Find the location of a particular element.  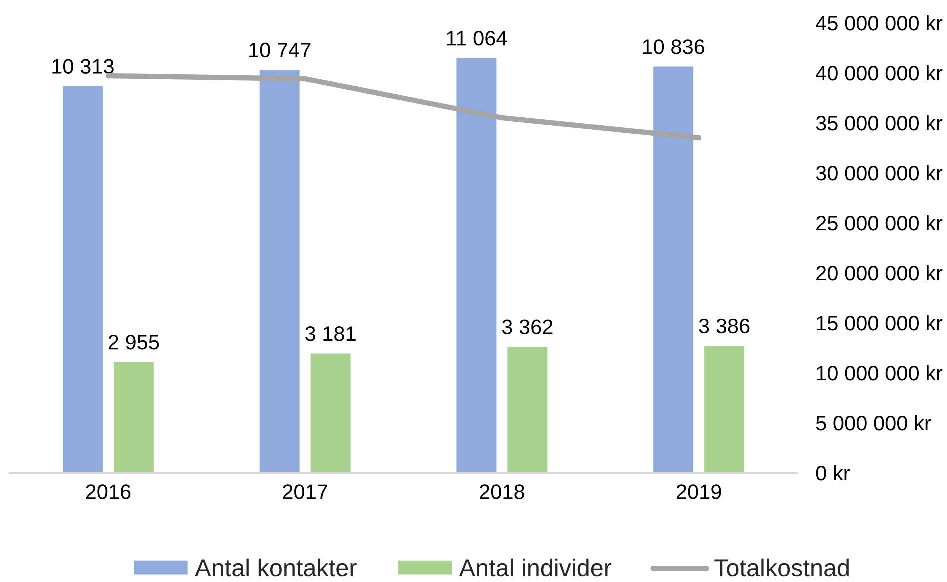

y2-tick-label: 15 000 000 kr is located at coordinates (880, 323).